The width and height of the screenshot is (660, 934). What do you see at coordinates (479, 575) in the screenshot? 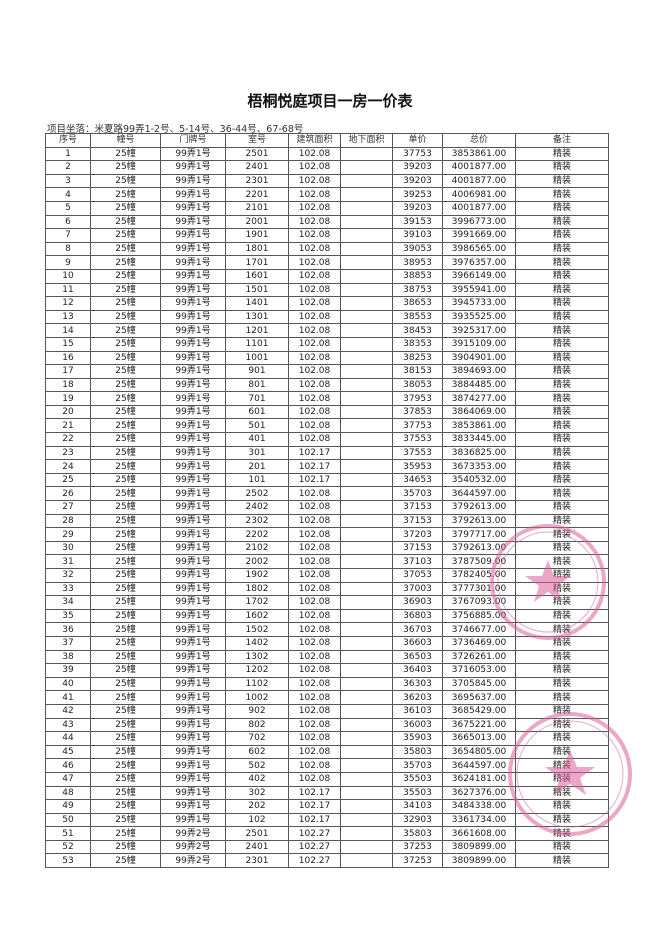
I see `table-cell: 3782405.00` at bounding box center [479, 575].